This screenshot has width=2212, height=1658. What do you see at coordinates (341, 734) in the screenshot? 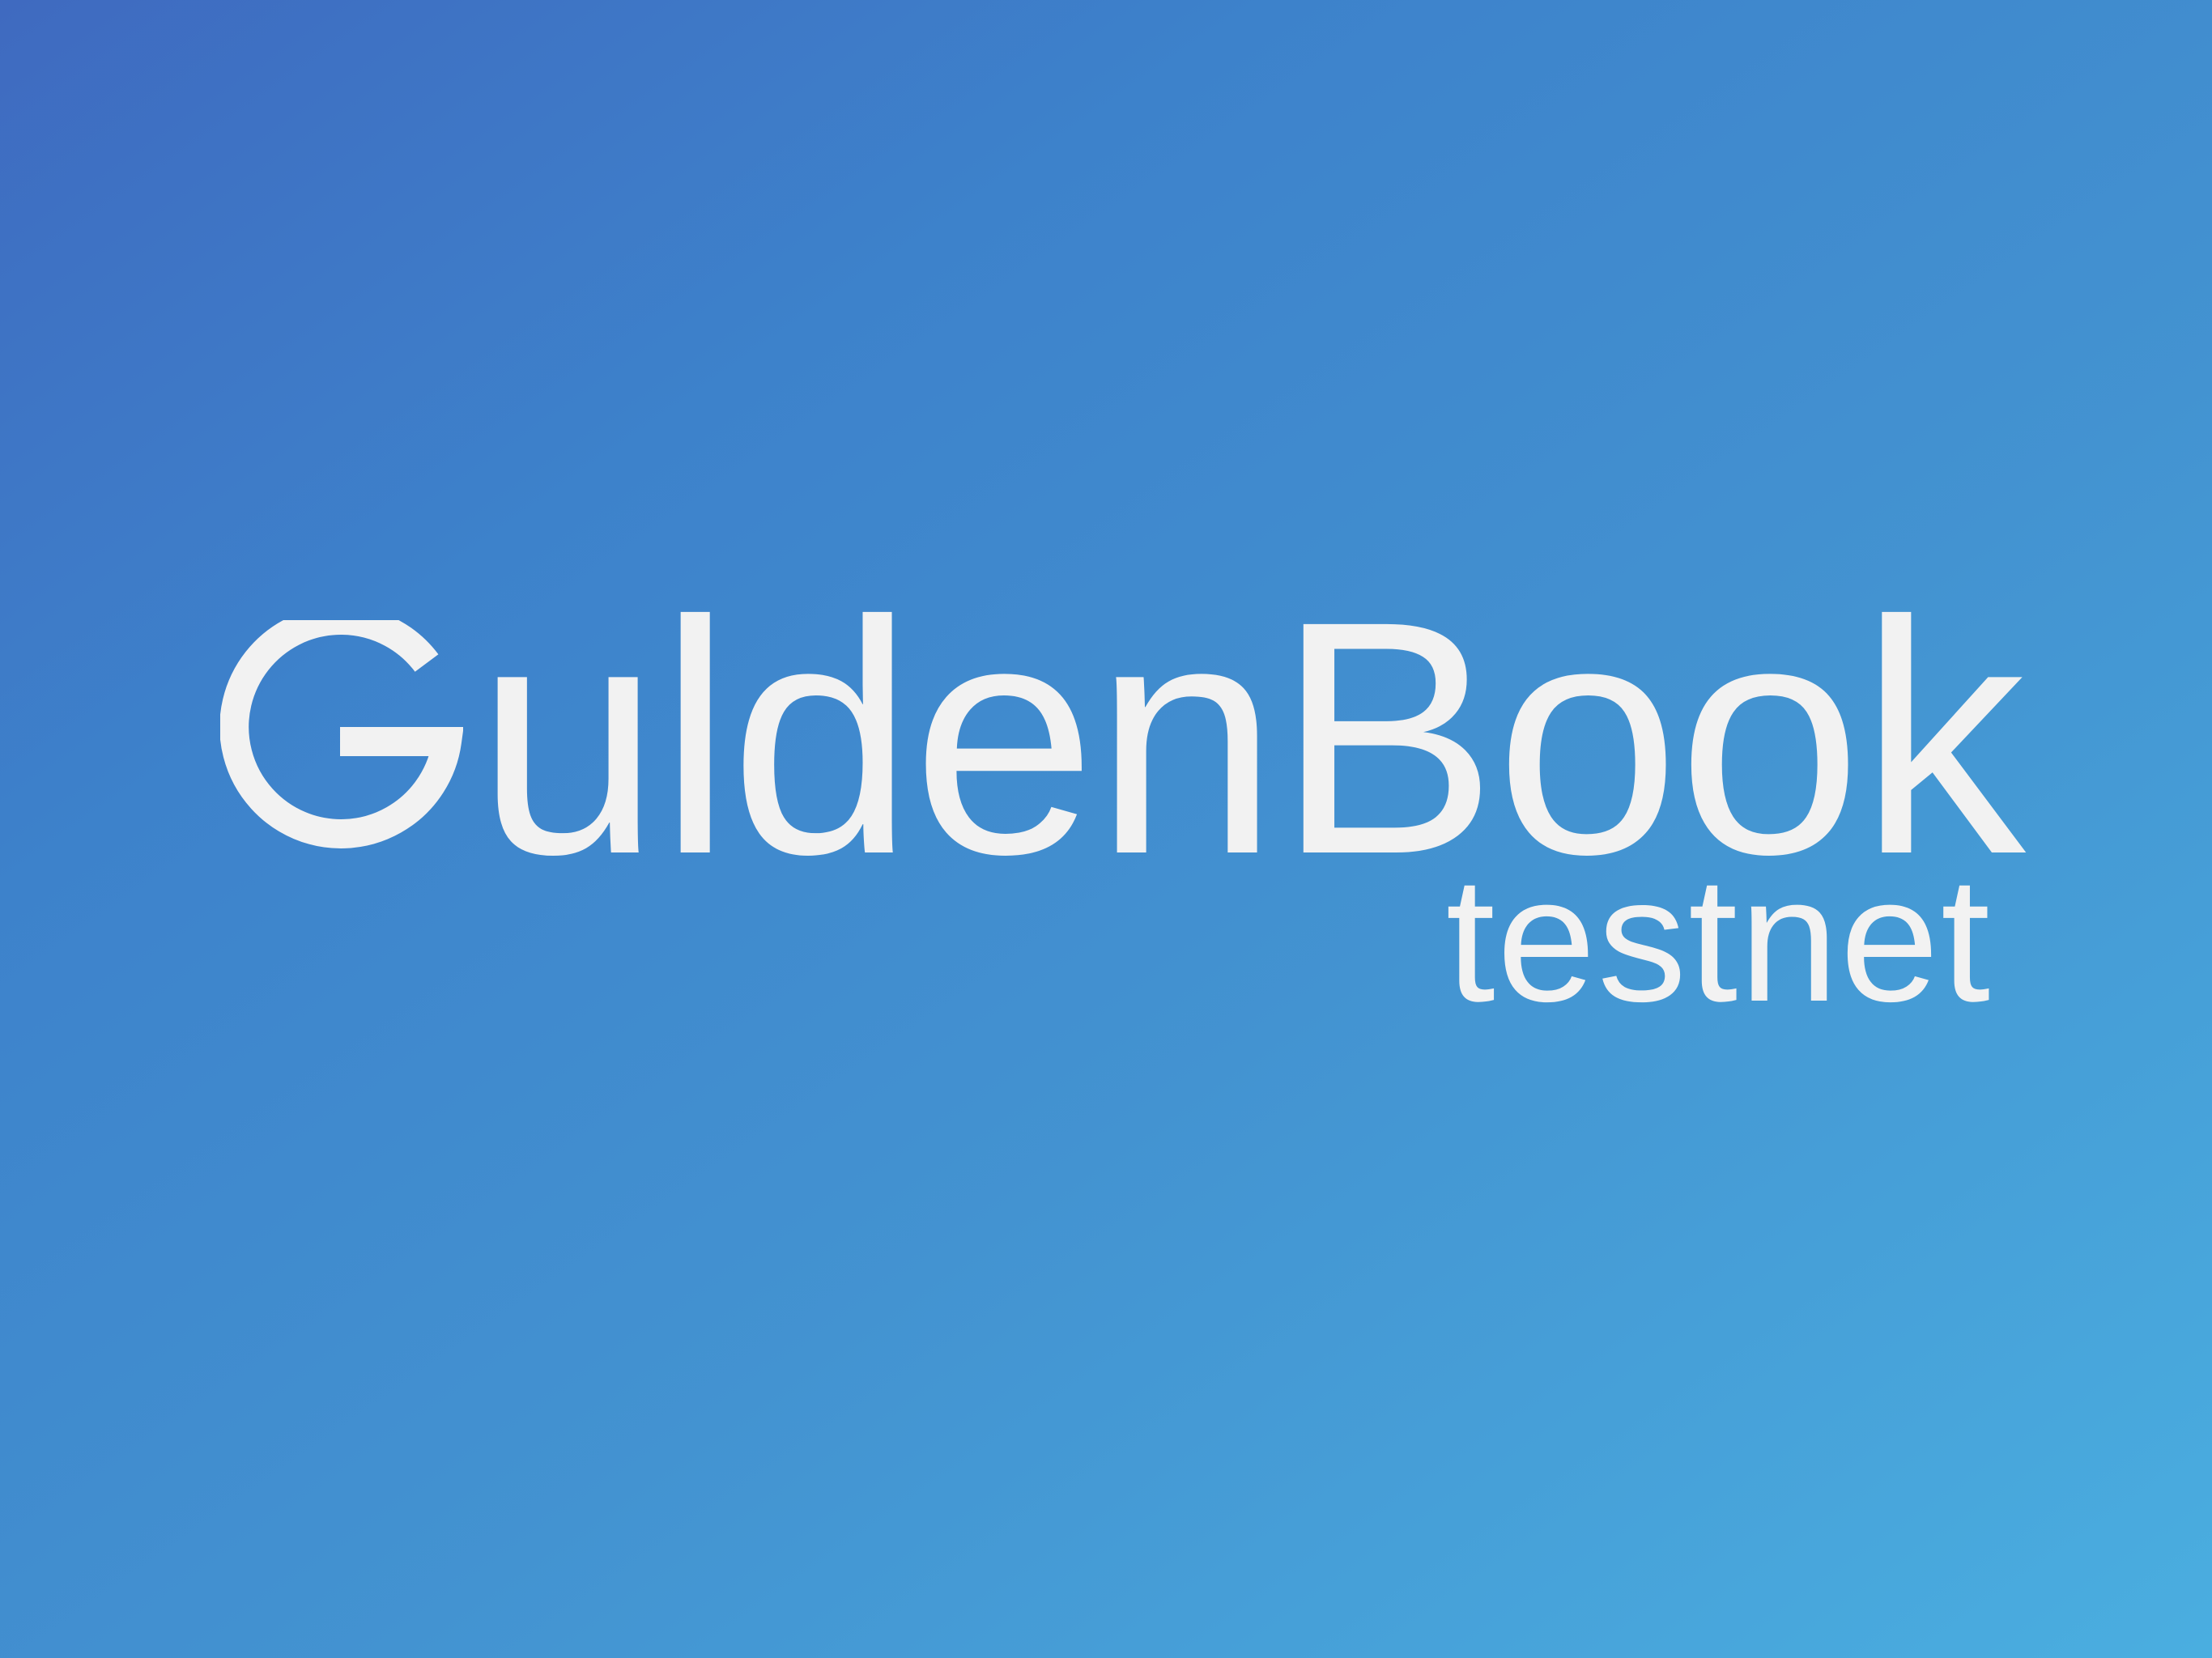
I see `gulden-g-icon` at bounding box center [341, 734].